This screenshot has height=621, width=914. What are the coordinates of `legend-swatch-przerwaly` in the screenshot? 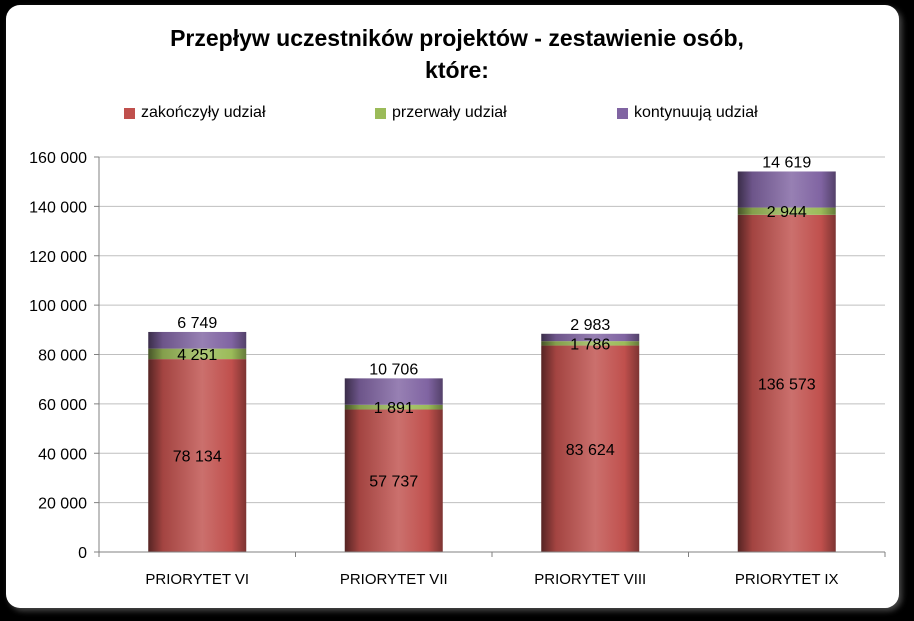 It's located at (380, 113).